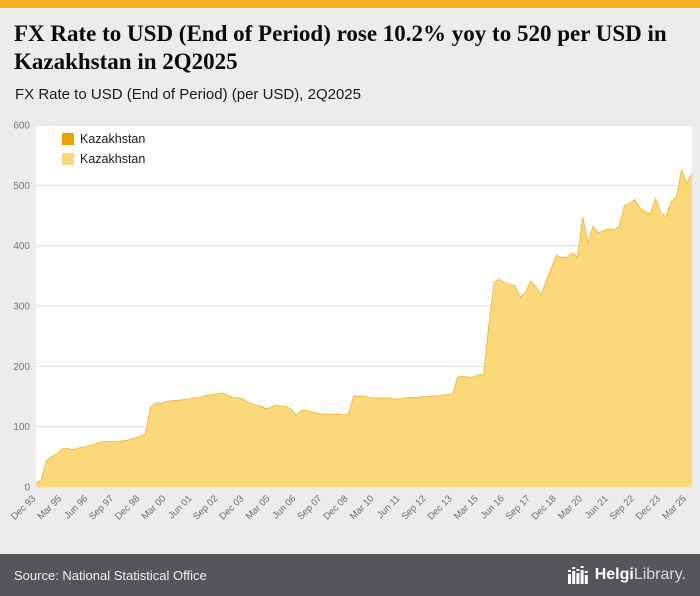 The image size is (700, 596). Describe the element at coordinates (388, 506) in the screenshot. I see `svg-text: Jun 11` at that location.